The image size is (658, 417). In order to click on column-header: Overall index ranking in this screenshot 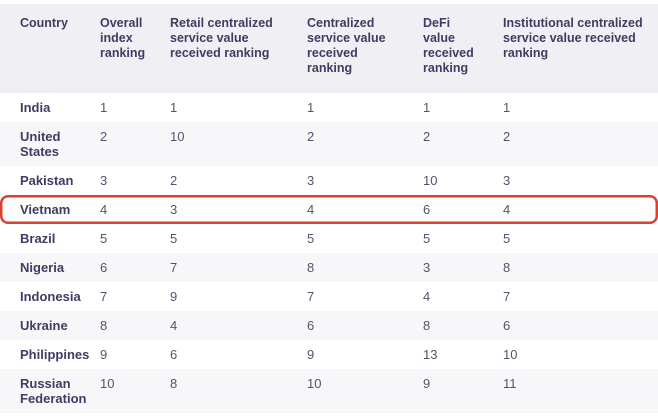, I will do `click(123, 38)`.